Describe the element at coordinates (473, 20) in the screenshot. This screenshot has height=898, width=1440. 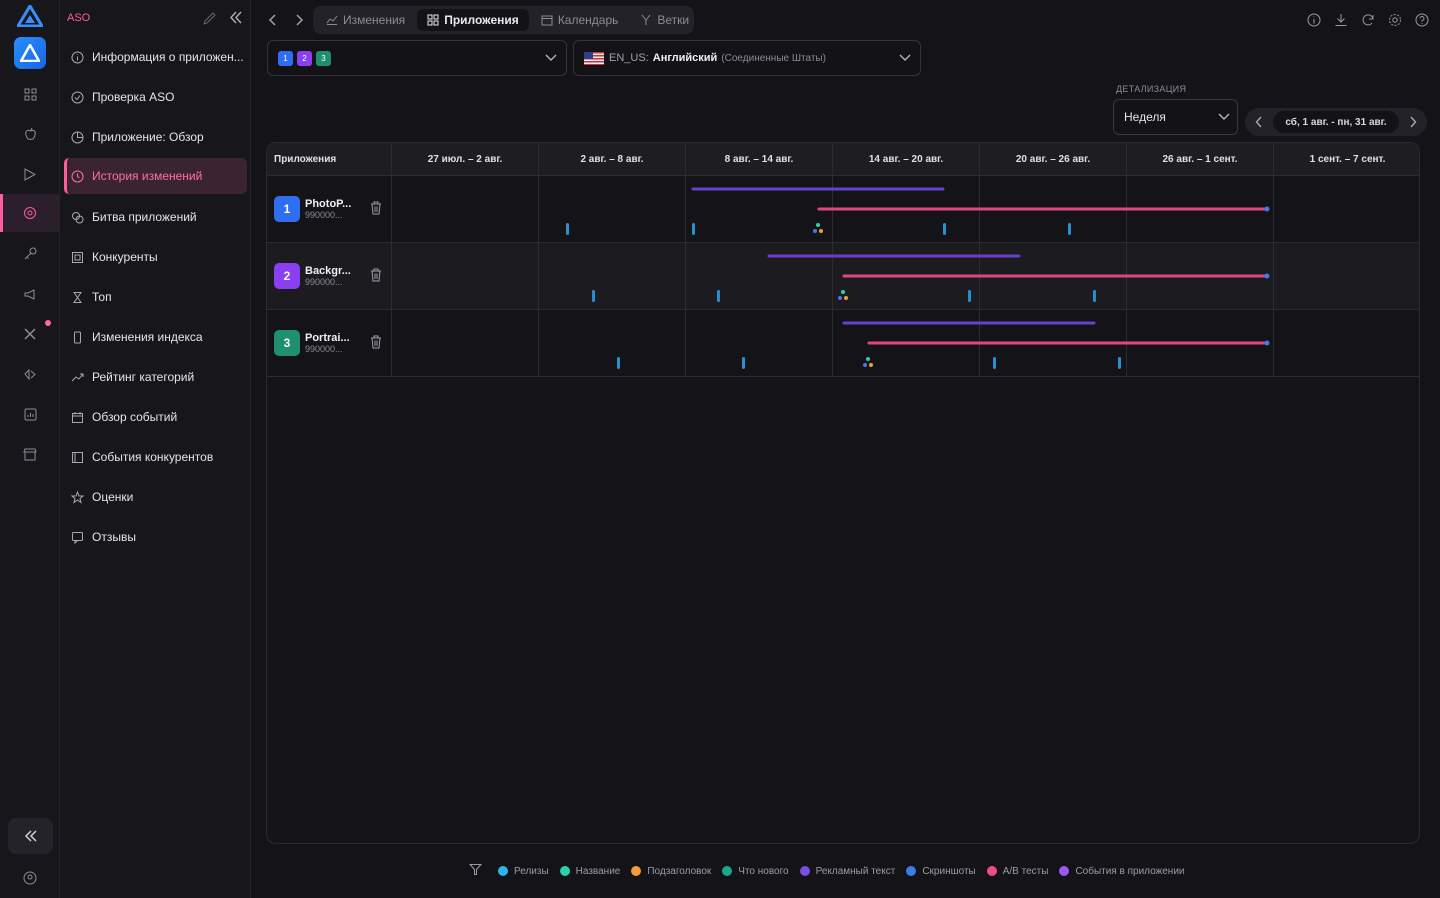
I see `tab-apps: Приложения` at that location.